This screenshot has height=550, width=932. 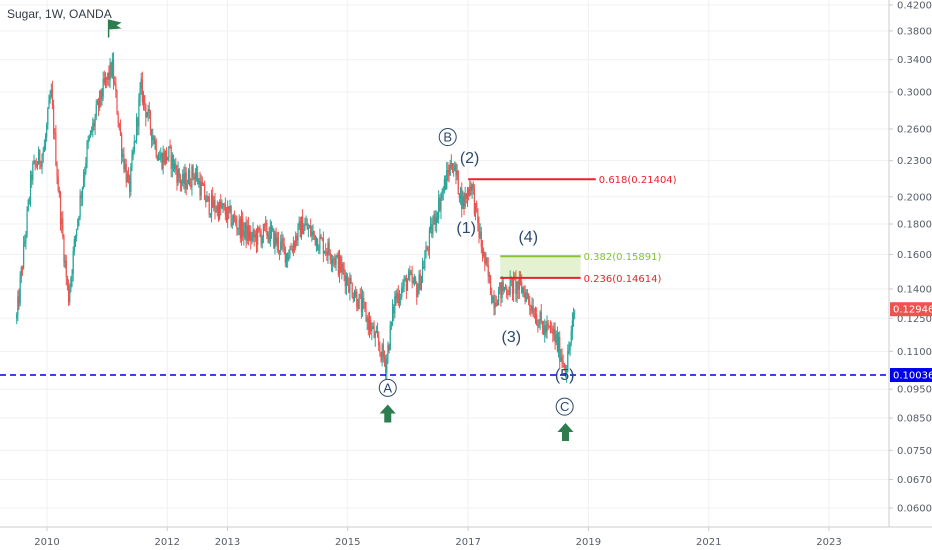 What do you see at coordinates (387, 387) in the screenshot?
I see `circled-wave-label: A` at bounding box center [387, 387].